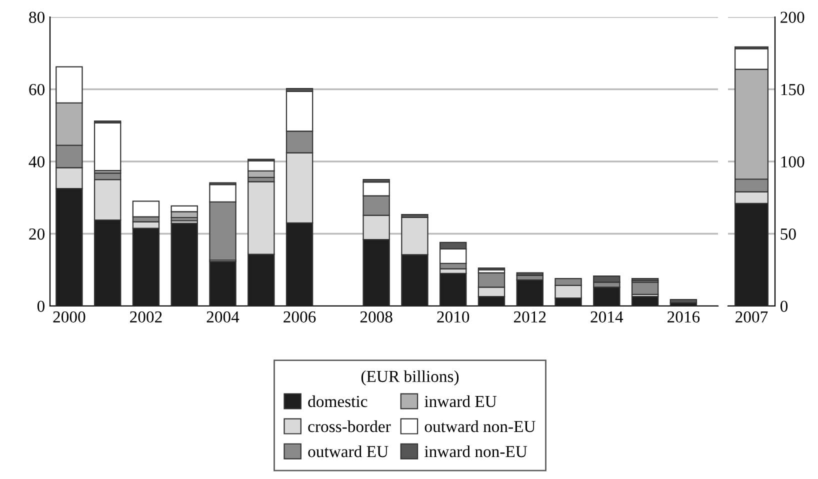 This screenshot has width=818, height=479. What do you see at coordinates (792, 162) in the screenshot?
I see `y2-tick-label: 100` at bounding box center [792, 162].